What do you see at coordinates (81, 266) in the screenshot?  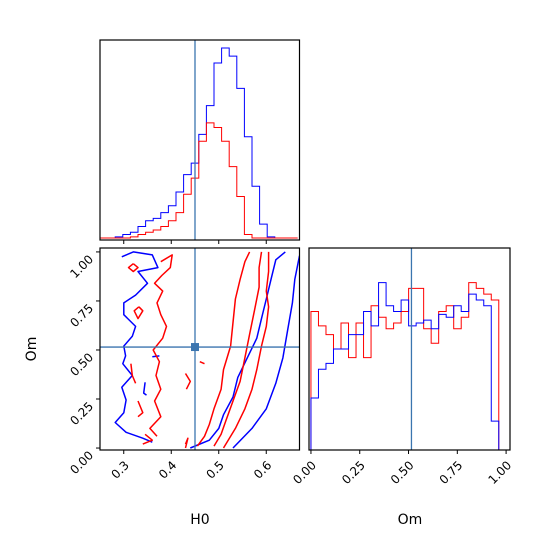 I see `om-tick-label: 1.00` at bounding box center [81, 266].